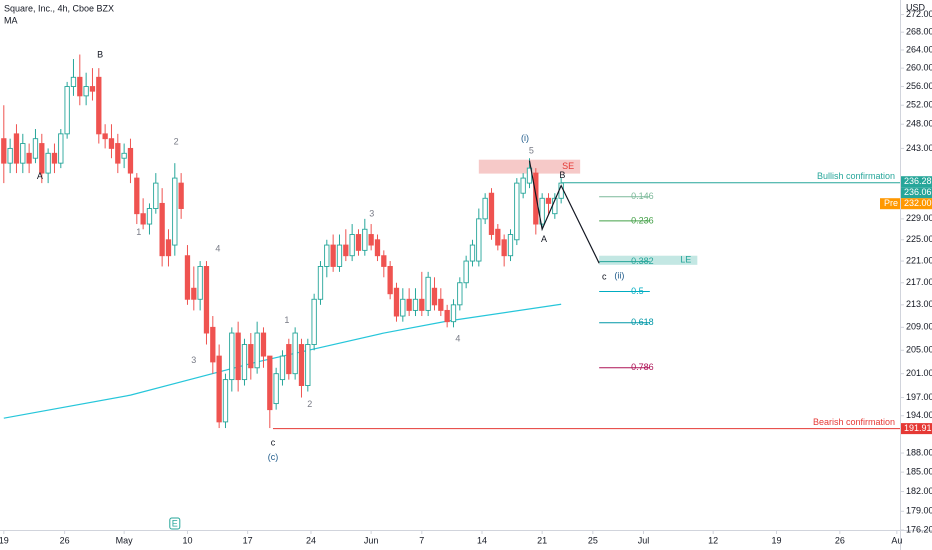 The width and height of the screenshot is (932, 550). Describe the element at coordinates (642, 220) in the screenshot. I see `fib-label: 0.236` at that location.